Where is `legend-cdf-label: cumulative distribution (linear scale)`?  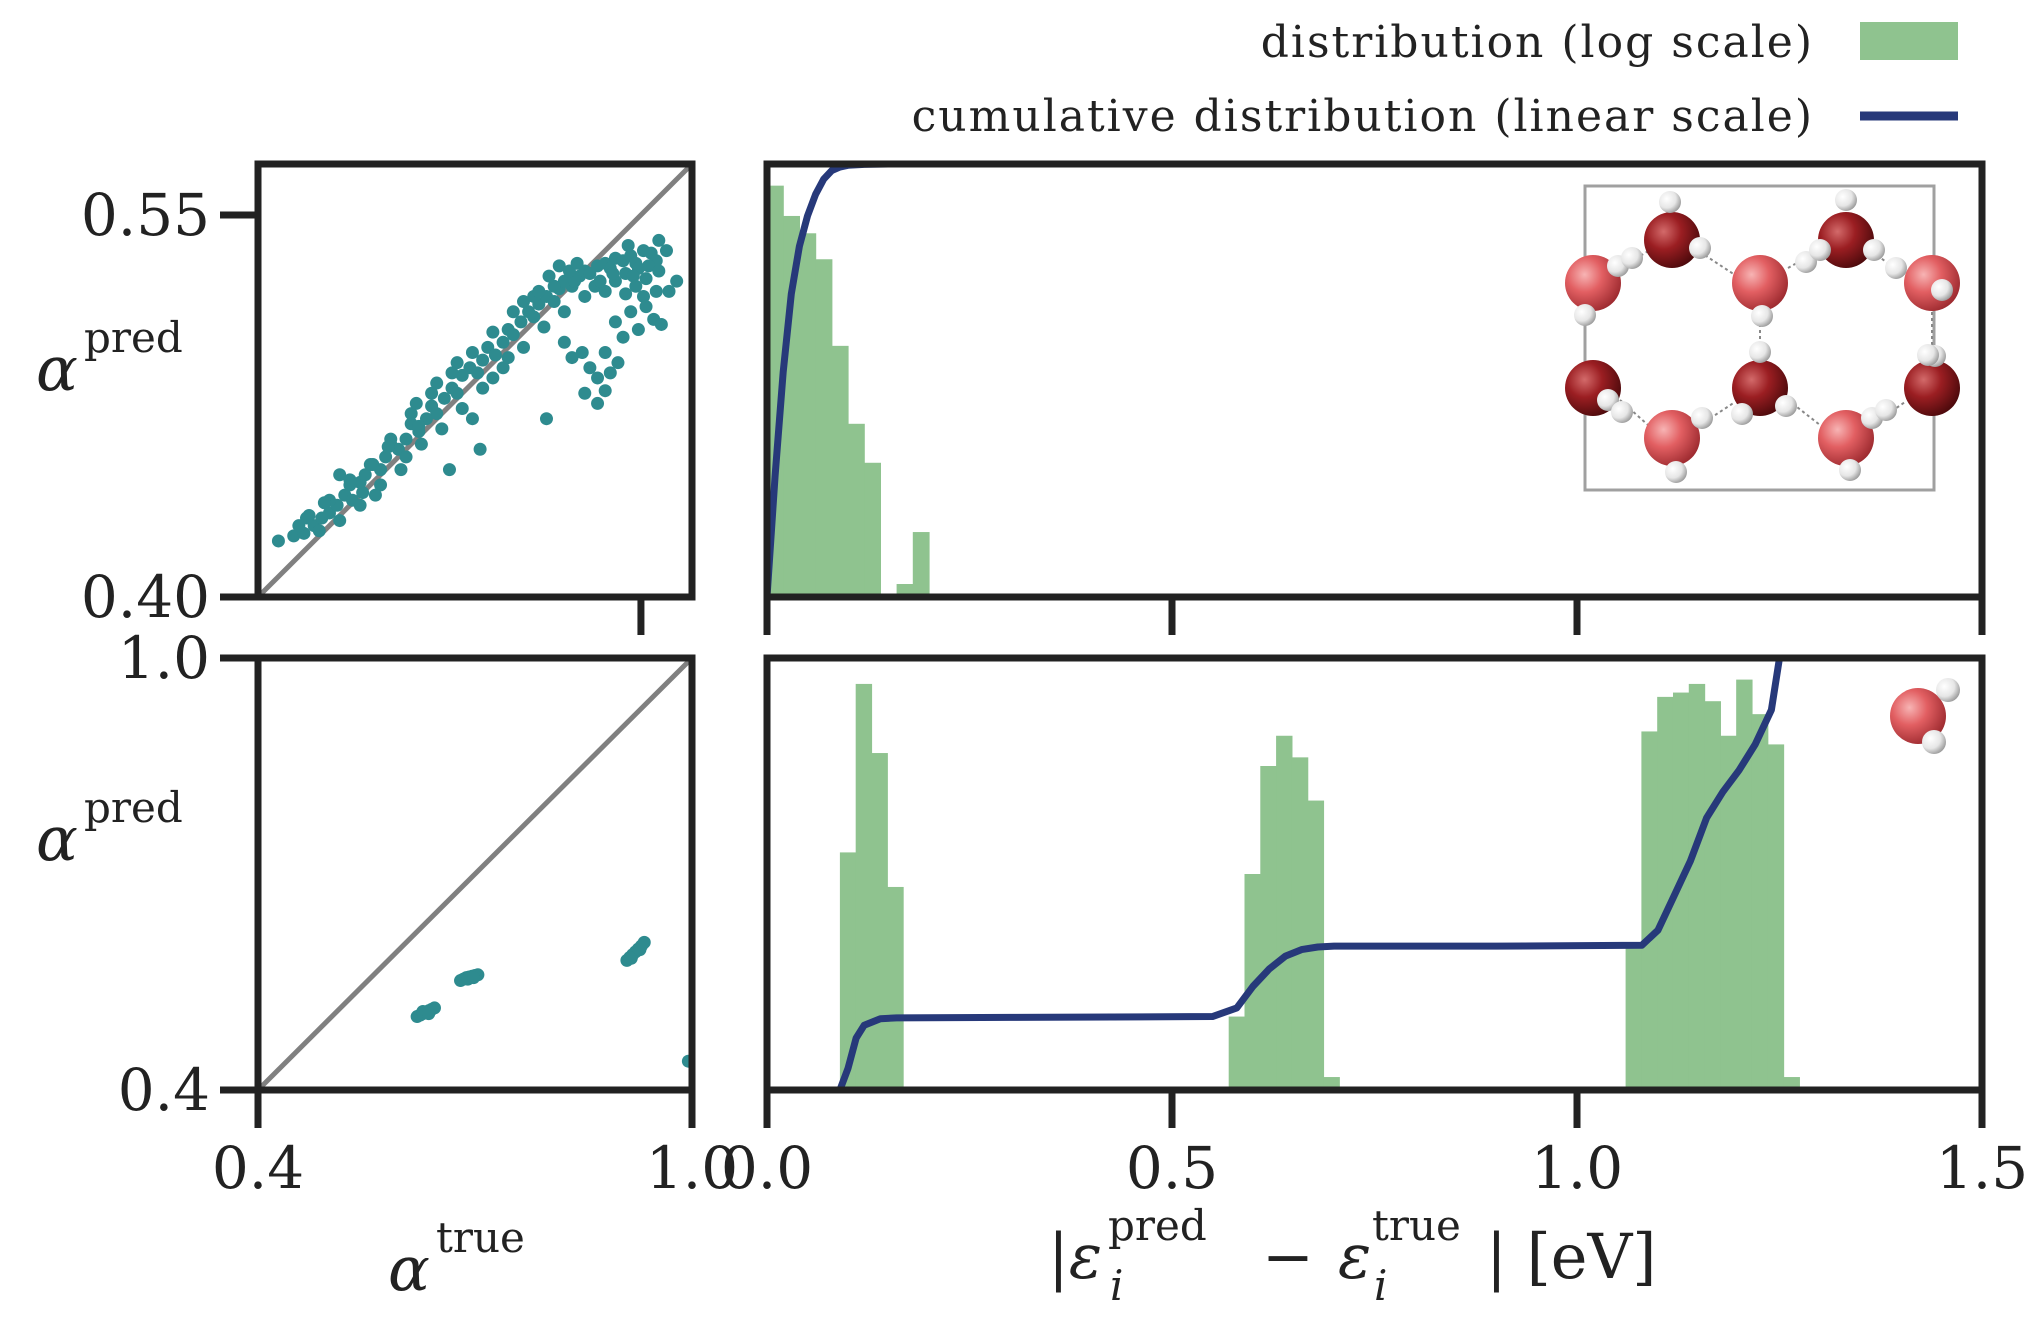 legend-cdf-label: cumulative distribution (linear scale) is located at coordinates (1363, 116).